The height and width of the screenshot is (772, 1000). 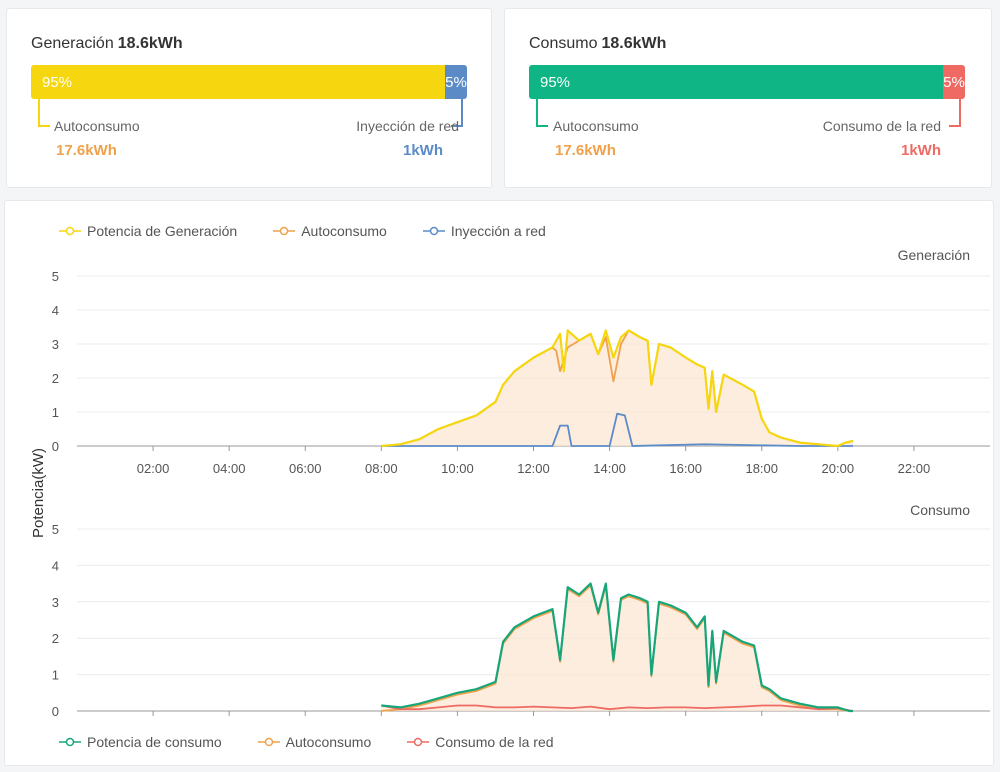 What do you see at coordinates (934, 255) in the screenshot?
I see `chart-title: Generación` at bounding box center [934, 255].